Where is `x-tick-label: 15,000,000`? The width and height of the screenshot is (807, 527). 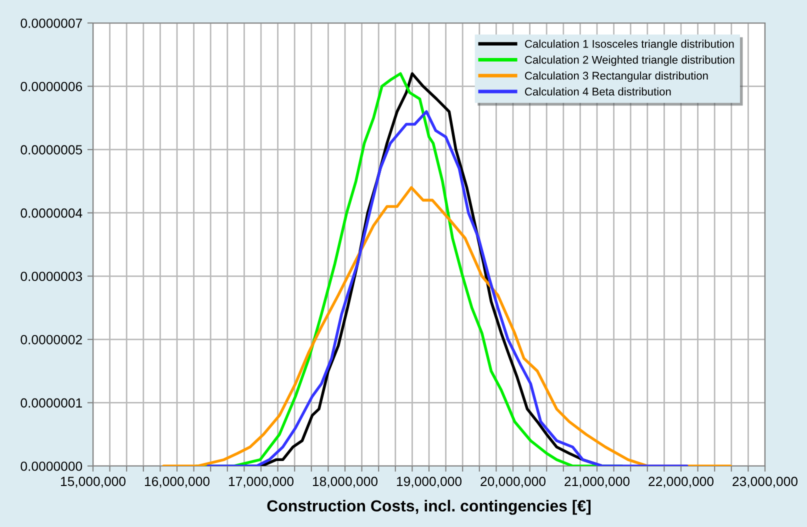 x-tick-label: 15,000,000 is located at coordinates (93, 482).